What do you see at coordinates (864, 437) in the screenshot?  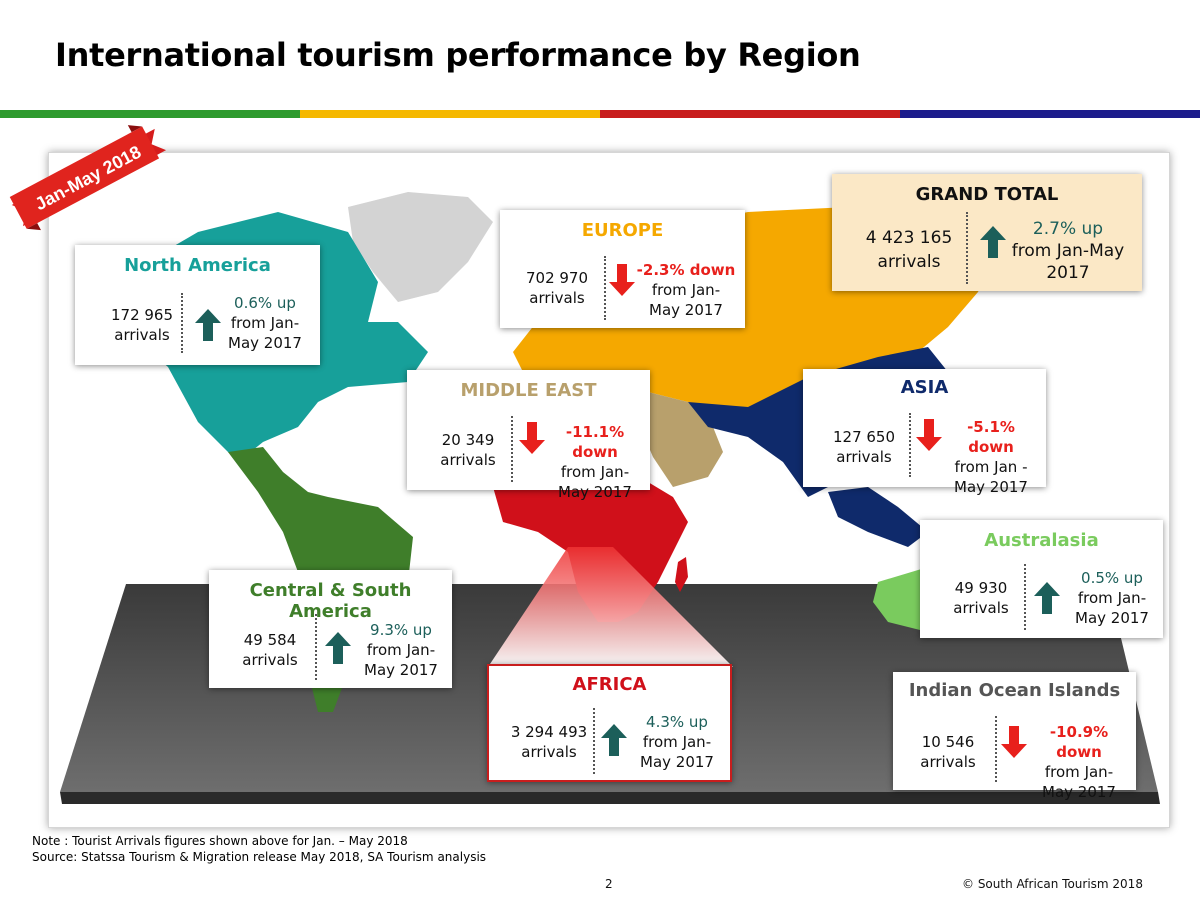 I see `arrivals-count: 127 650` at bounding box center [864, 437].